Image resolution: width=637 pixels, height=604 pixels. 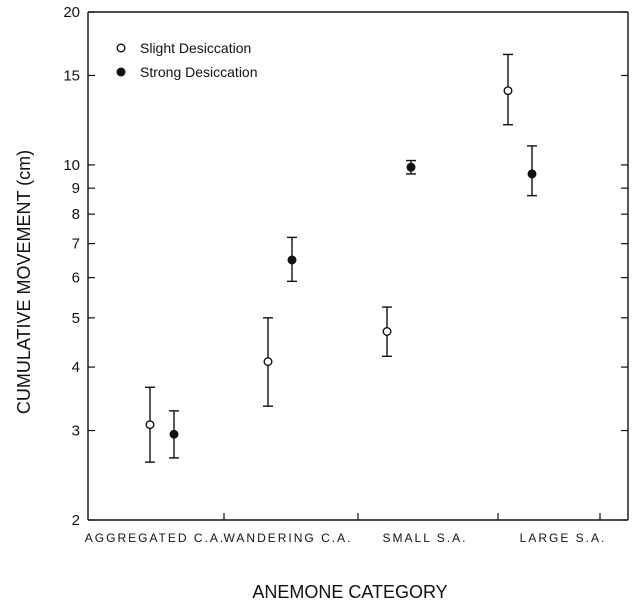 I want to click on y-tick-label: 15, so click(x=71, y=75).